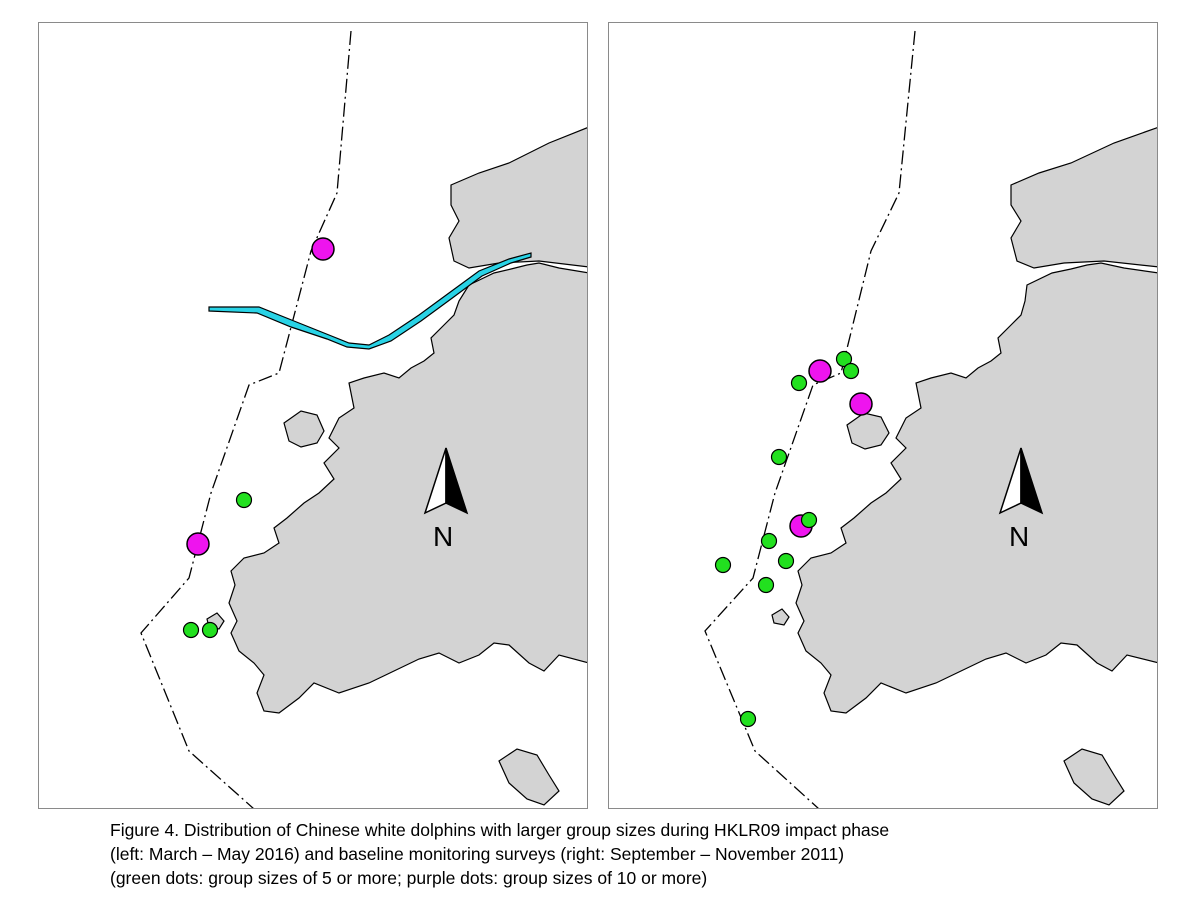 The height and width of the screenshot is (900, 1200). Describe the element at coordinates (780, 617) in the screenshot. I see `islet-southwest` at that location.